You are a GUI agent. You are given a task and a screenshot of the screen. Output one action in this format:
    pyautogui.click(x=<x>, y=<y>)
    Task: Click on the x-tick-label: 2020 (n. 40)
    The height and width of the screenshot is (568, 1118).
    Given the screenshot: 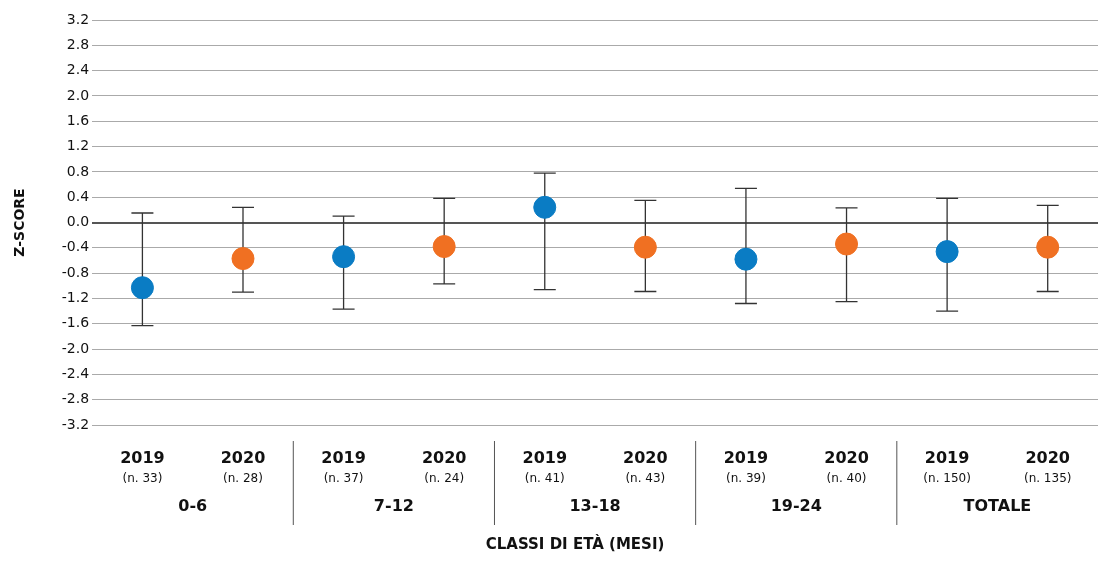 What is the action you would take?
    pyautogui.click(x=846, y=467)
    